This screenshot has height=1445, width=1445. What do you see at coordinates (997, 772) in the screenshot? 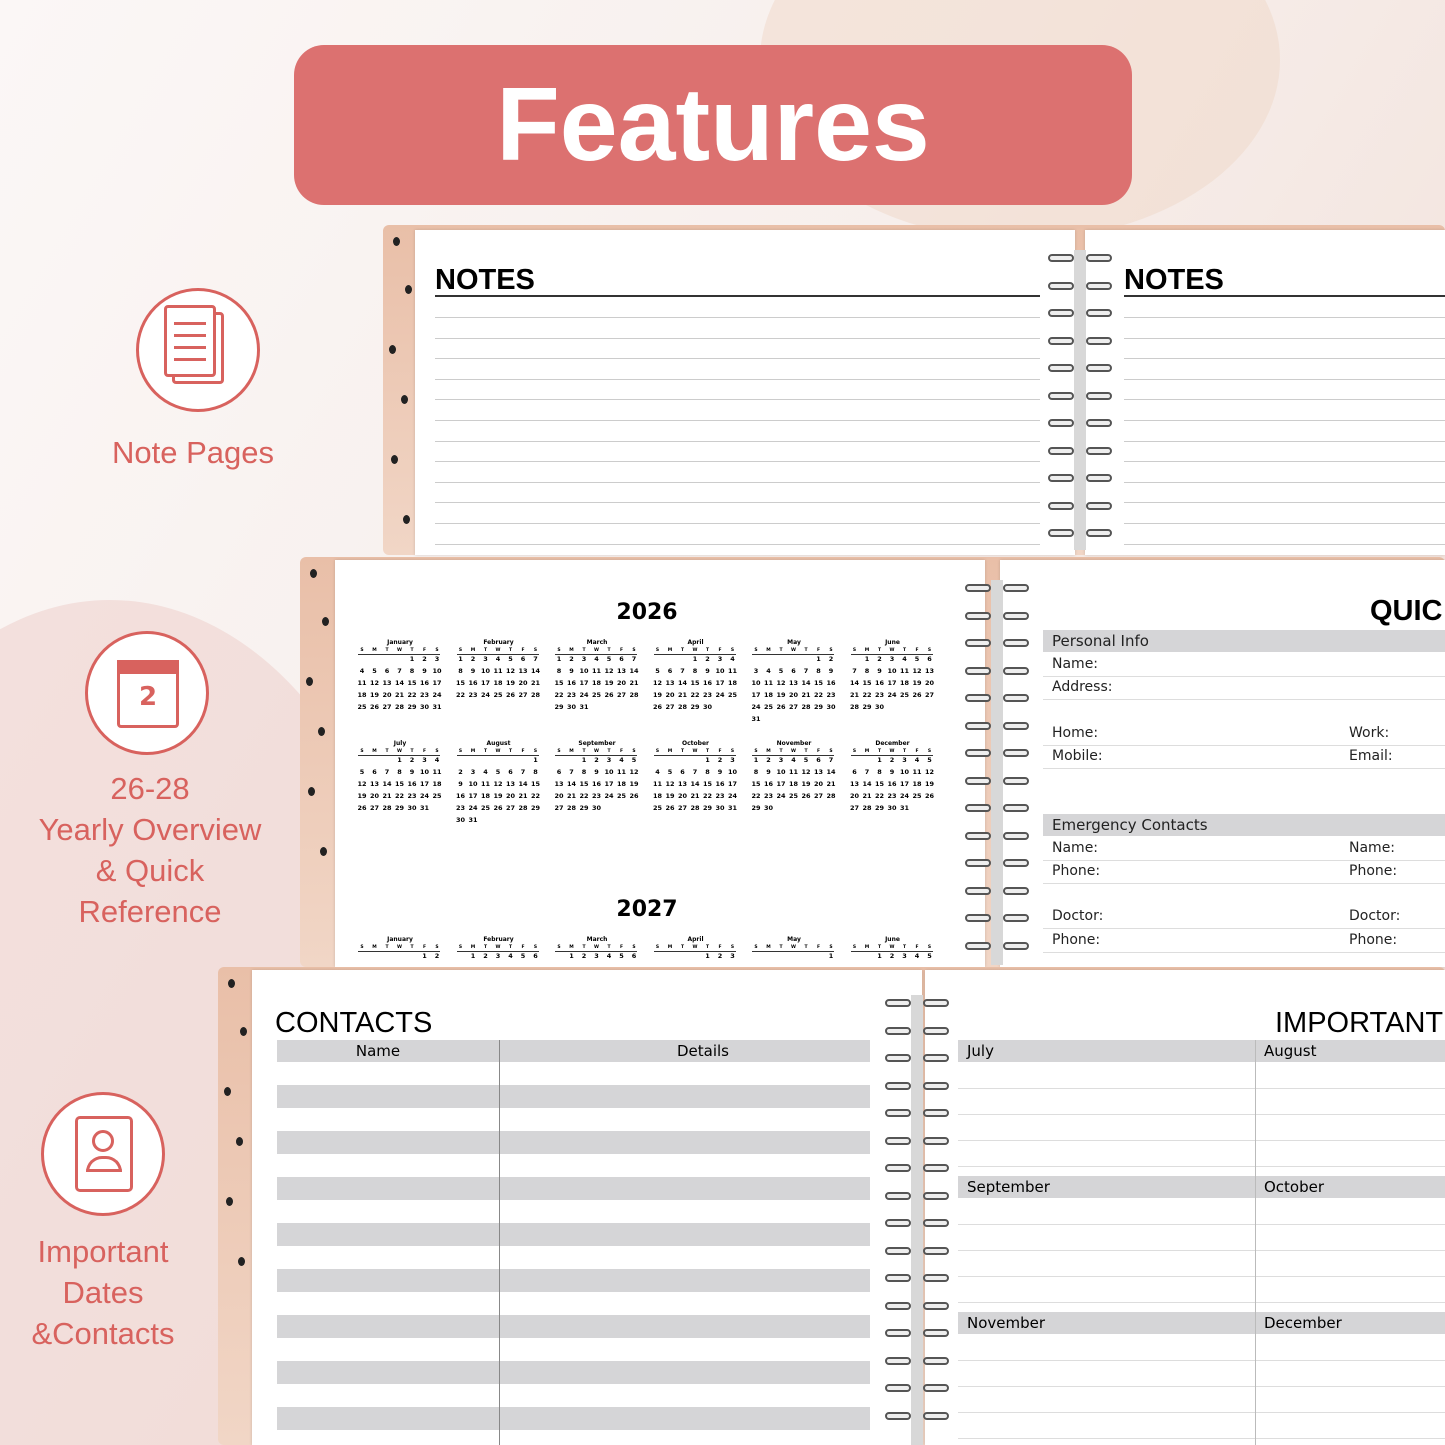
I see `spiral-bar` at bounding box center [997, 772].